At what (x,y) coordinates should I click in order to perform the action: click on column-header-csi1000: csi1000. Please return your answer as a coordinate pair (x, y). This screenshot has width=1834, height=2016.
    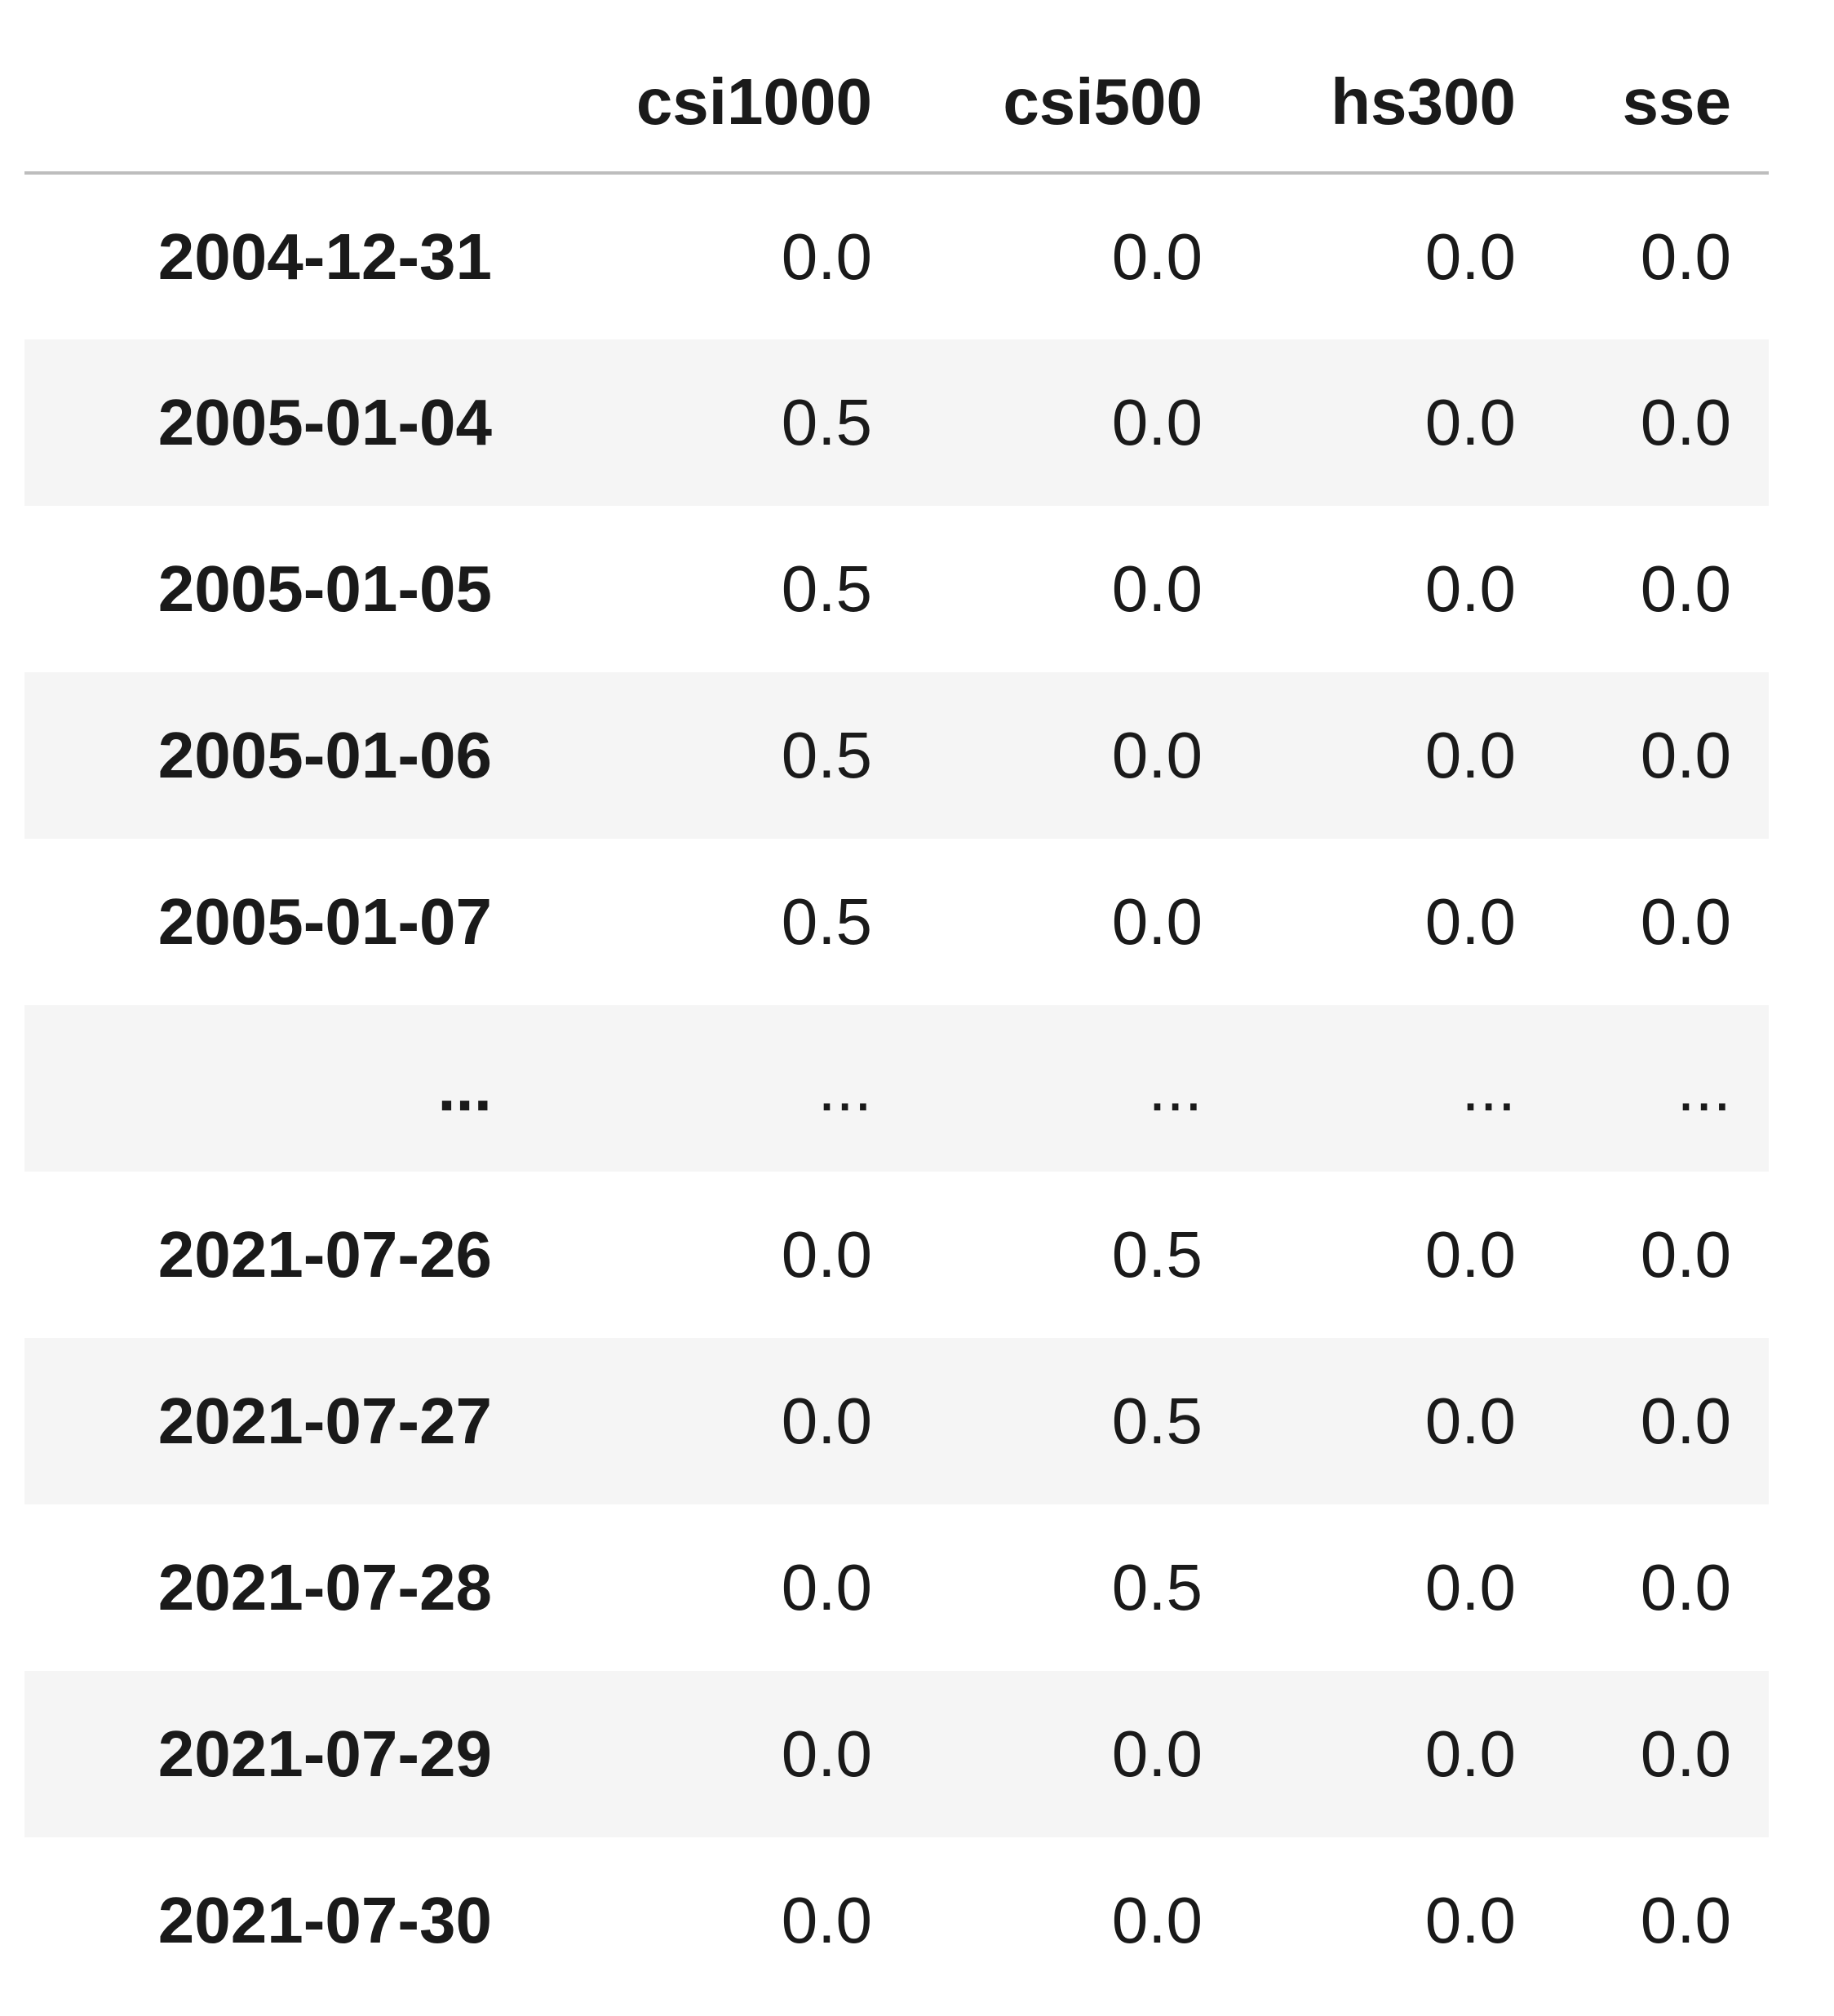
    Looking at the image, I should click on (718, 104).